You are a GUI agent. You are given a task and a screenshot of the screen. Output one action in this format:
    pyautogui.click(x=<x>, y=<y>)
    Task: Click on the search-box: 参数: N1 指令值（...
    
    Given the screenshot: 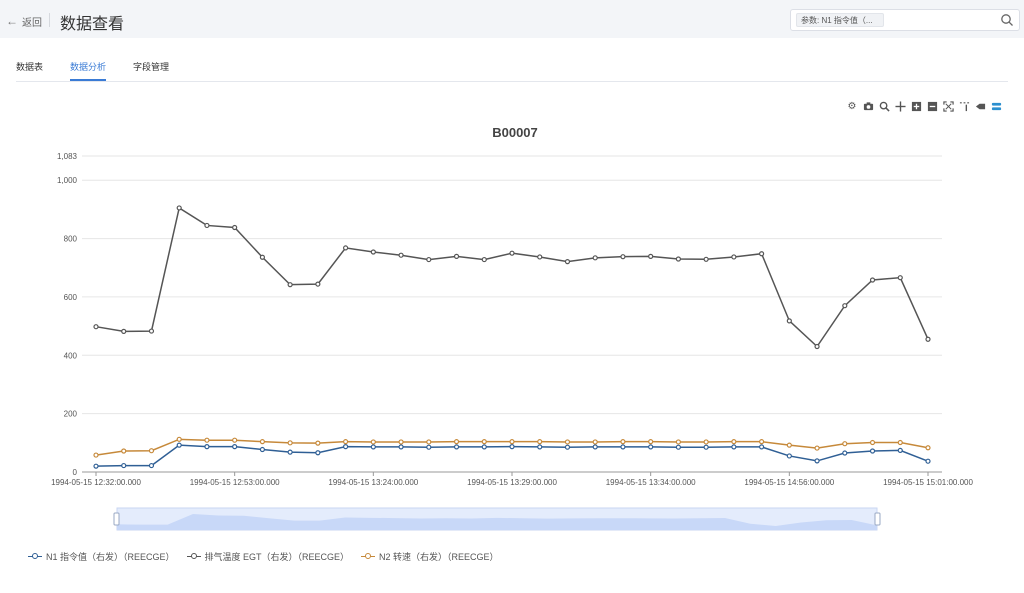 What is the action you would take?
    pyautogui.click(x=905, y=20)
    